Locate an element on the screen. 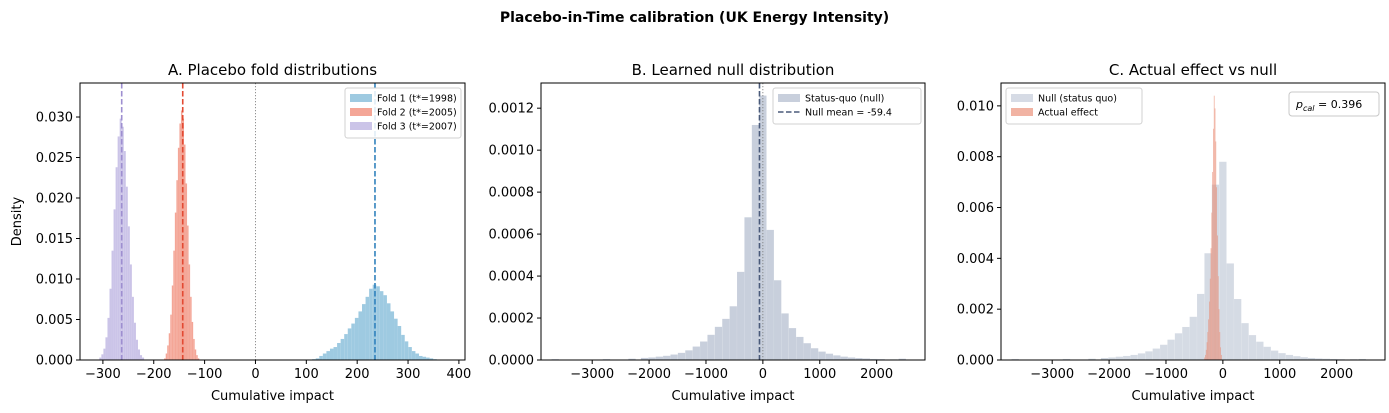  p-cal-text: pcal = 0.396 is located at coordinates (1328, 105).